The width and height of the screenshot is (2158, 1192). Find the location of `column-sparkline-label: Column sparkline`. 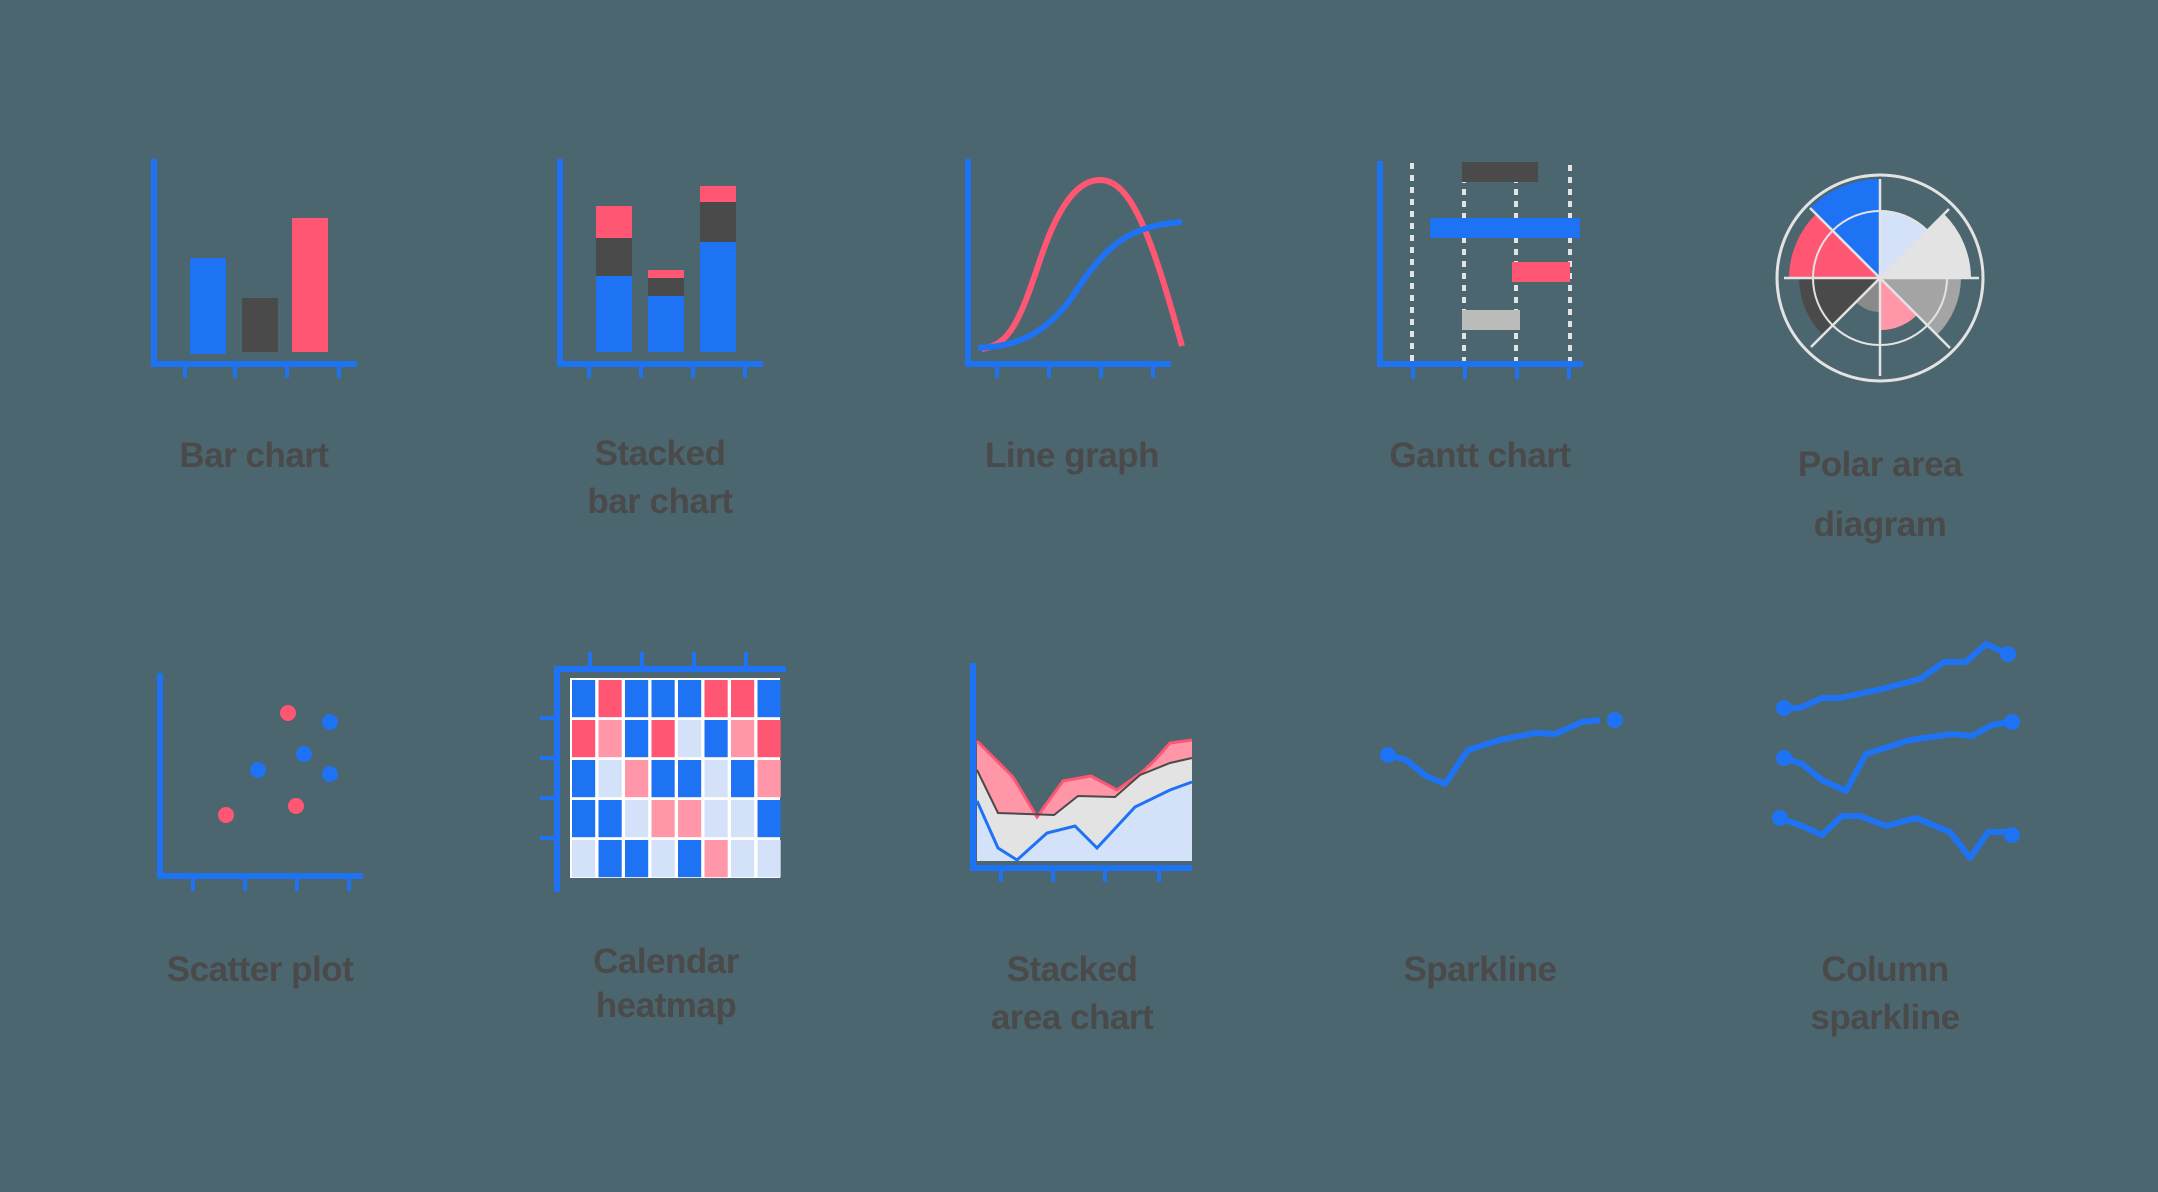

column-sparkline-label: Column sparkline is located at coordinates (1885, 993).